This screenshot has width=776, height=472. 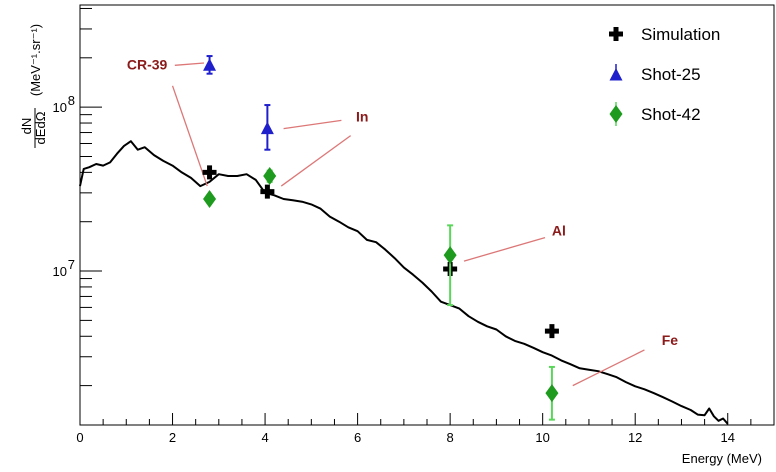 What do you see at coordinates (71, 100) in the screenshot?
I see `y-tick-label-exponent: 8` at bounding box center [71, 100].